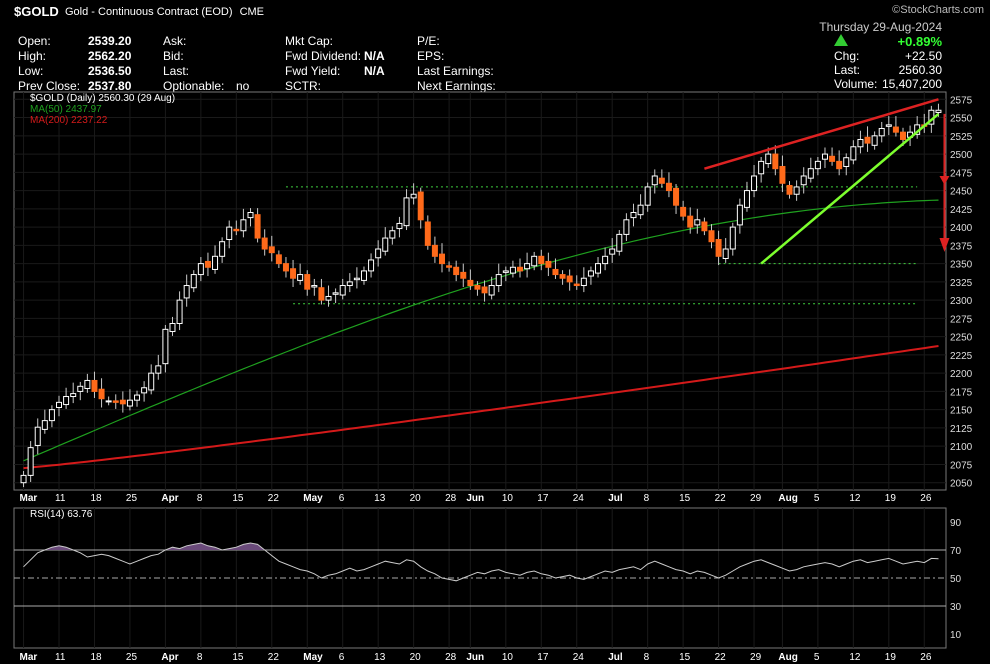 Image resolution: width=990 pixels, height=664 pixels. What do you see at coordinates (132, 657) in the screenshot?
I see `rsi-x-tick-label: 25` at bounding box center [132, 657].